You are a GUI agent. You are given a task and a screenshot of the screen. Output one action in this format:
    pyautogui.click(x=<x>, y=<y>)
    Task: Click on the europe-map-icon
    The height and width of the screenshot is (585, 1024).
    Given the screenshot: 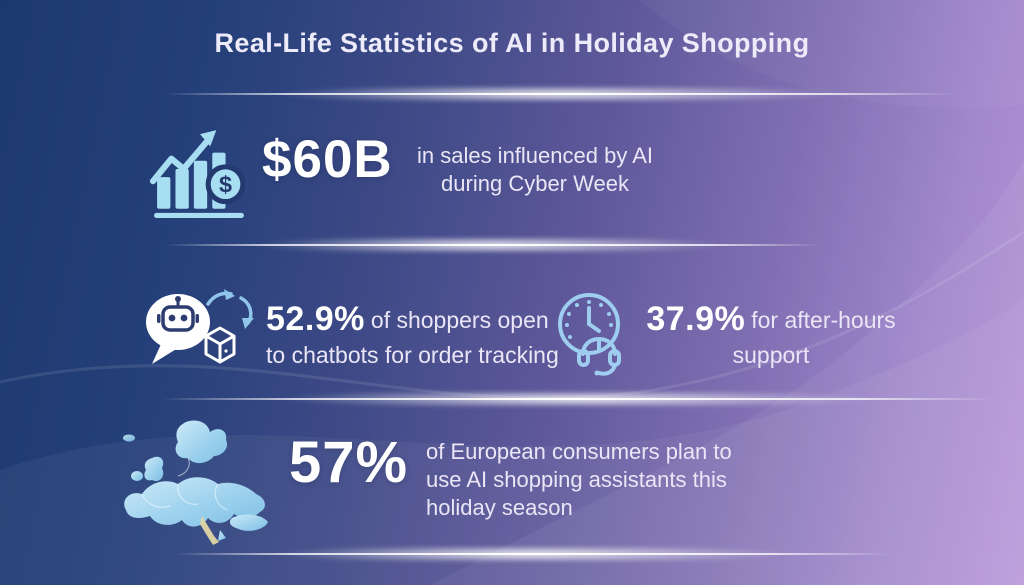 What is the action you would take?
    pyautogui.click(x=195, y=482)
    